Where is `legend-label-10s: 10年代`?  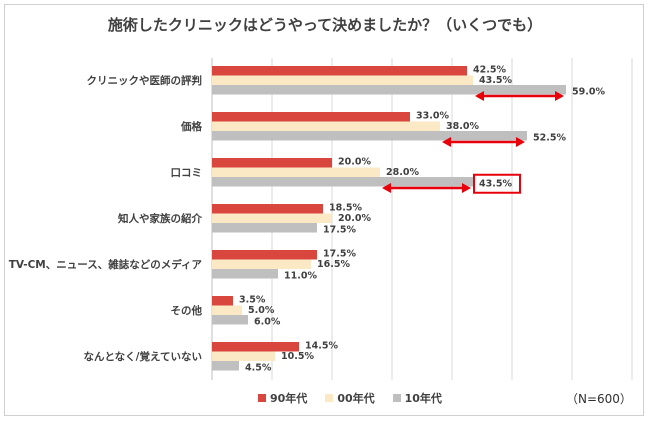
legend-label-10s: 10年代 is located at coordinates (423, 398).